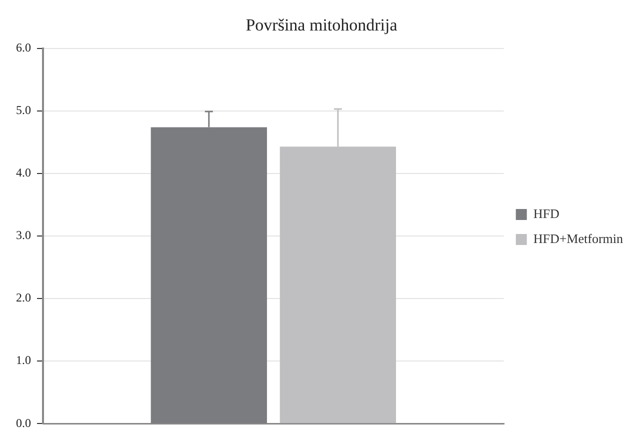 This screenshot has height=448, width=643. What do you see at coordinates (23, 360) in the screenshot?
I see `y-tick-label: 1.0` at bounding box center [23, 360].